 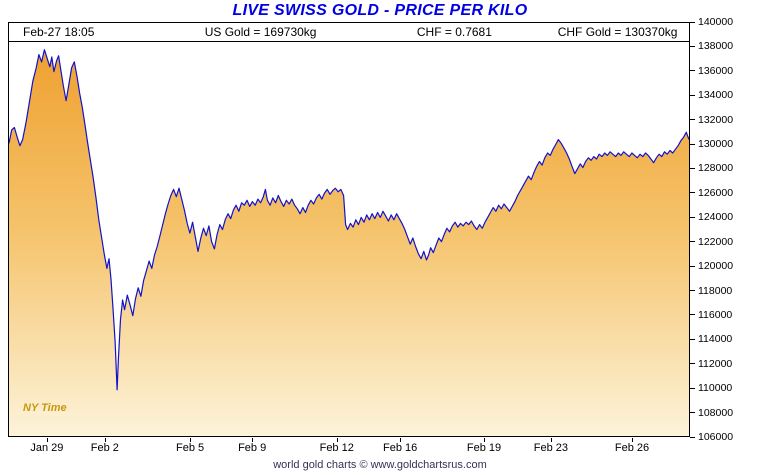 I want to click on header-chf-gold: CHF Gold = 130370kg, so click(x=617, y=32).